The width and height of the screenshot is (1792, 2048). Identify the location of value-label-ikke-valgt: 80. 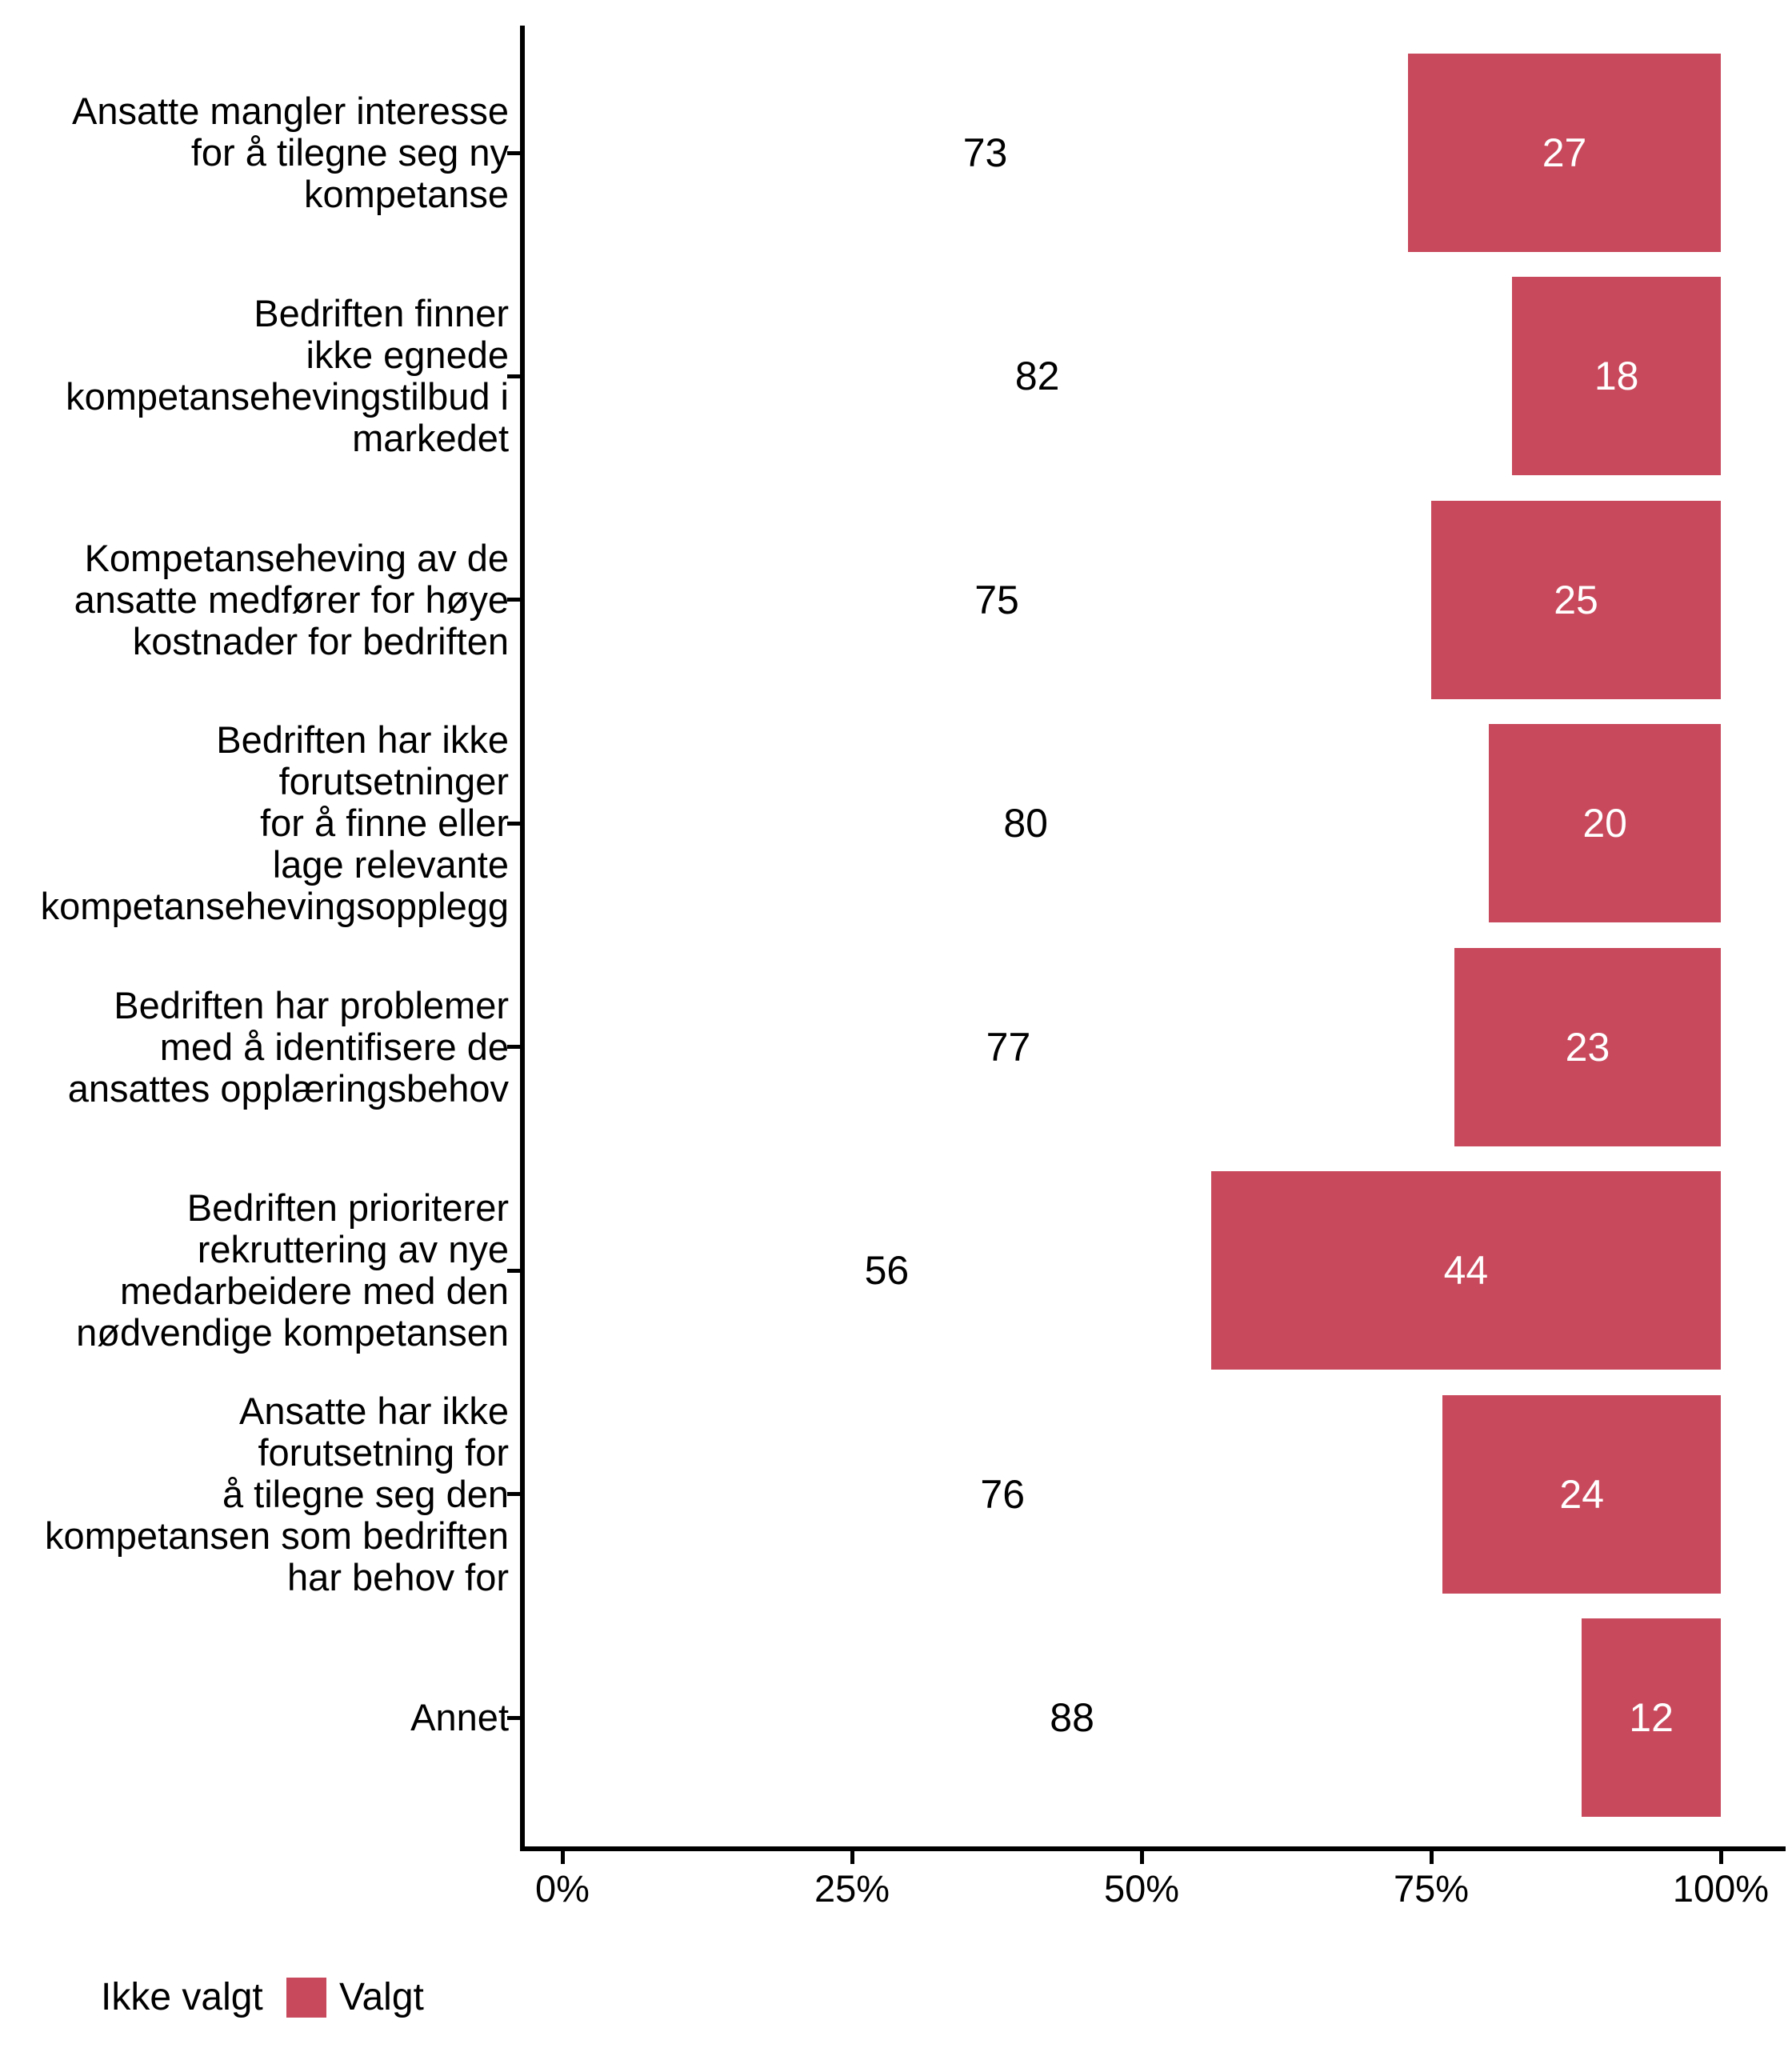
(1025, 823).